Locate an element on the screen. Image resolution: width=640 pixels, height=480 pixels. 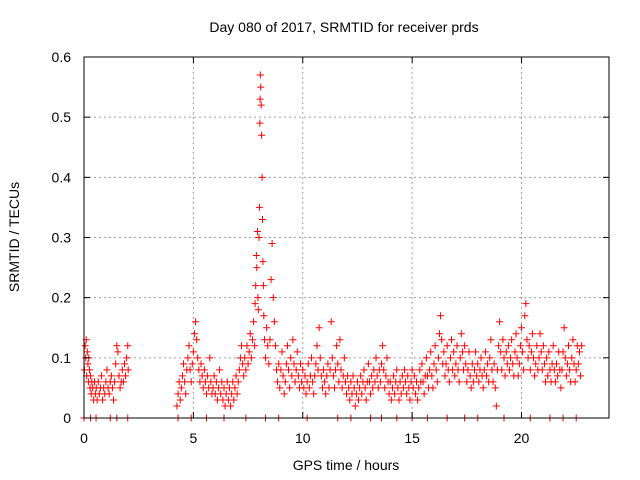
y-tick-label: 0.5 is located at coordinates (62, 117).